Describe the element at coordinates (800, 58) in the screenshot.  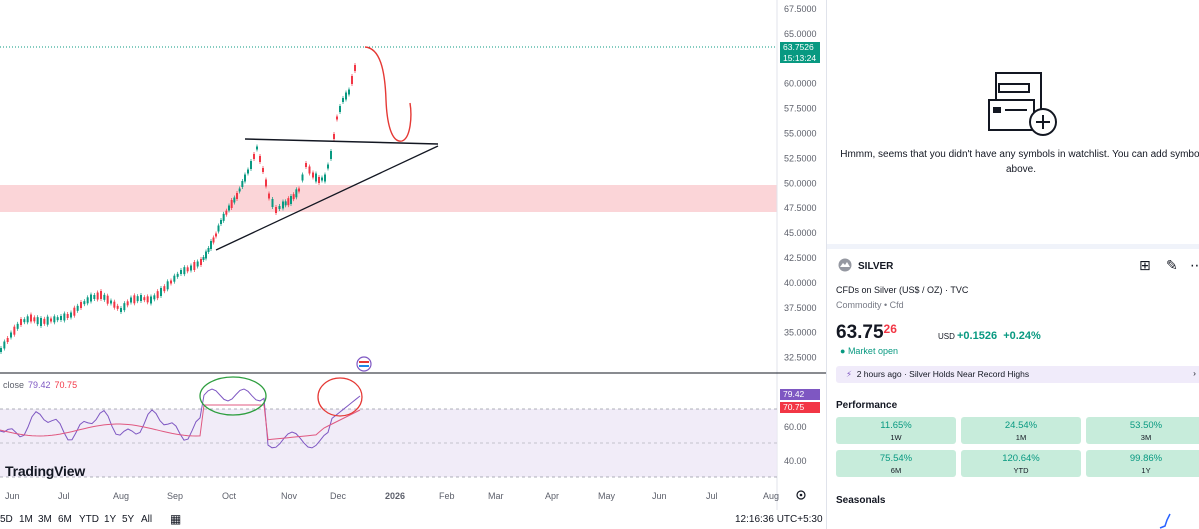
I see `countdown-tag: 15:13:24` at that location.